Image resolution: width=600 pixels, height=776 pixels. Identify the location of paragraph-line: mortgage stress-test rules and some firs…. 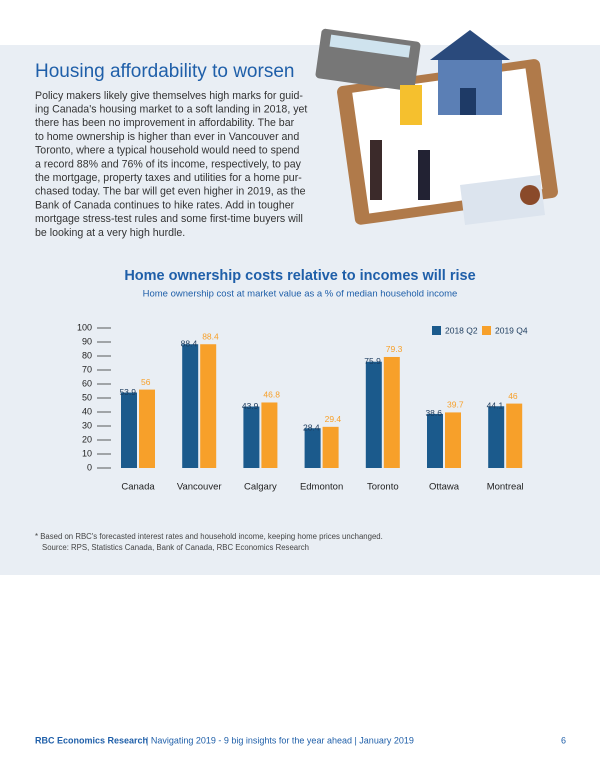
(169, 219).